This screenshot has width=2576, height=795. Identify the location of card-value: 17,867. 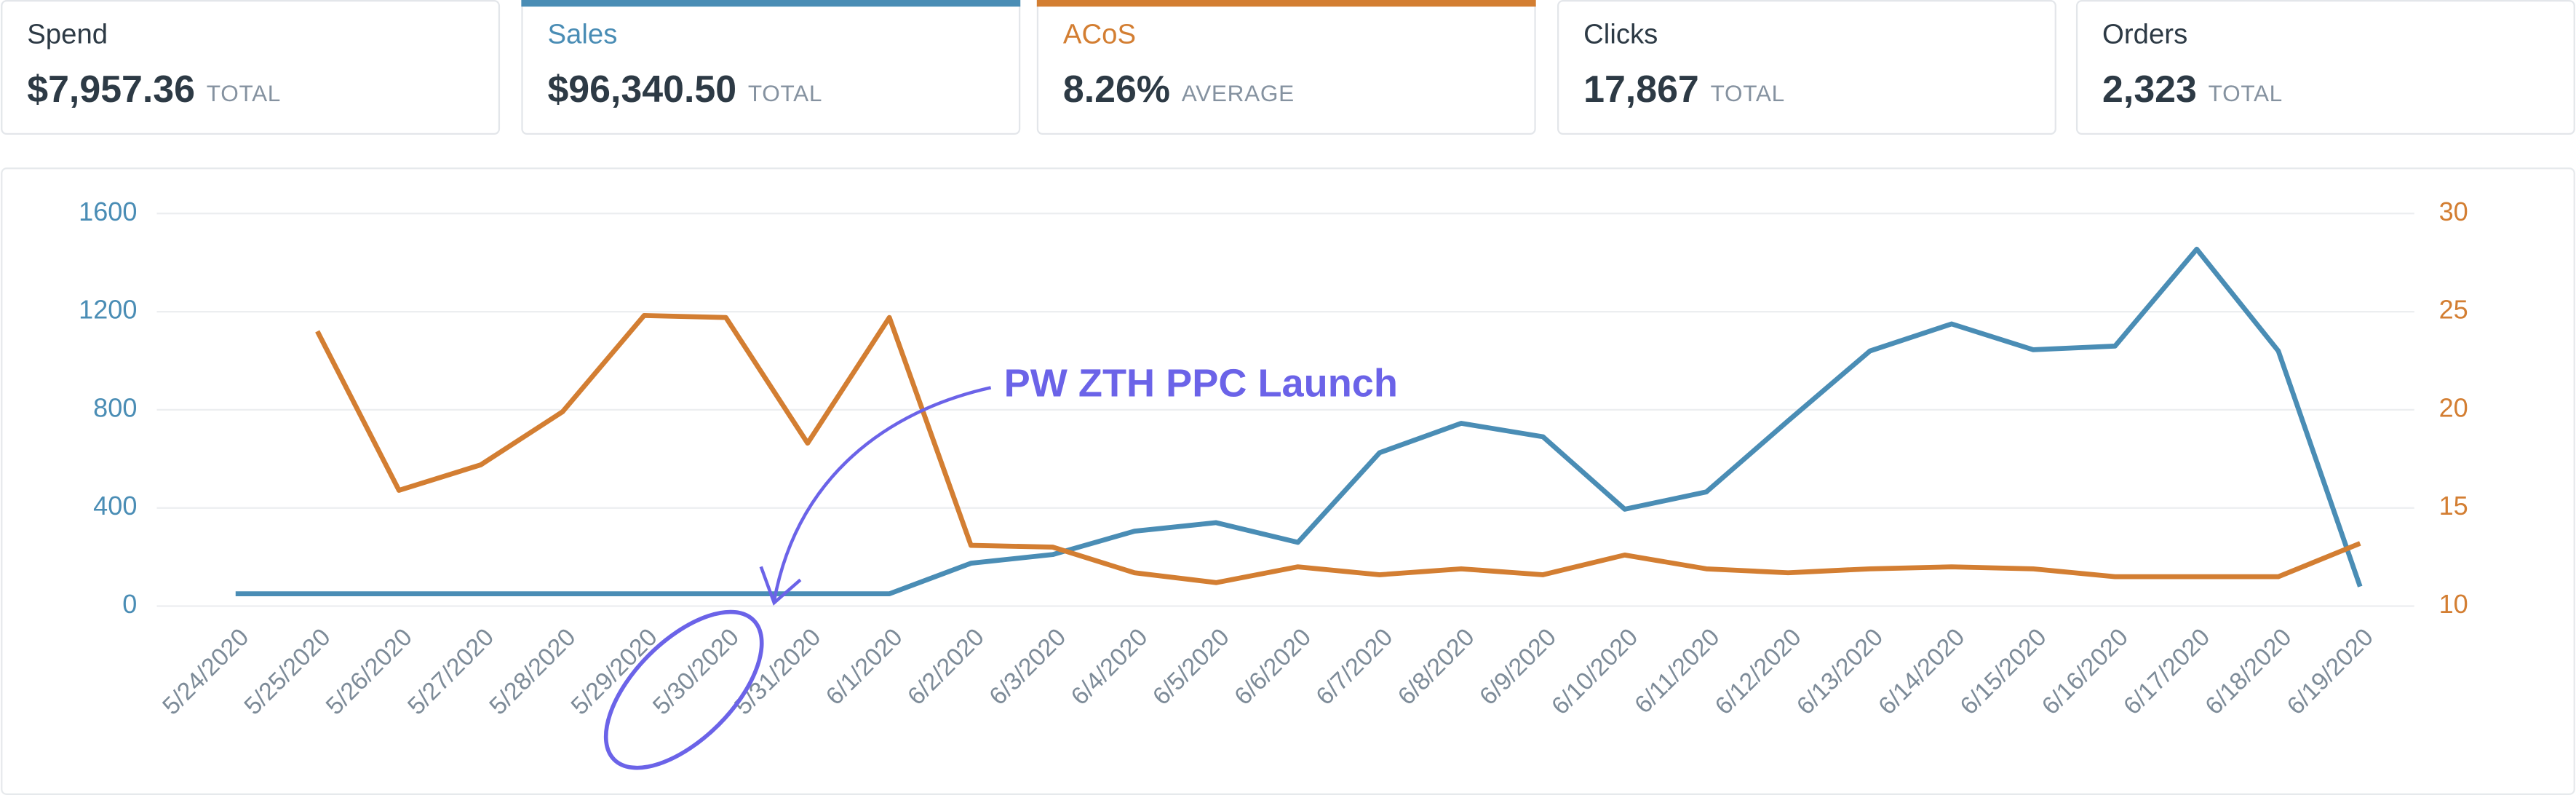
(1641, 89).